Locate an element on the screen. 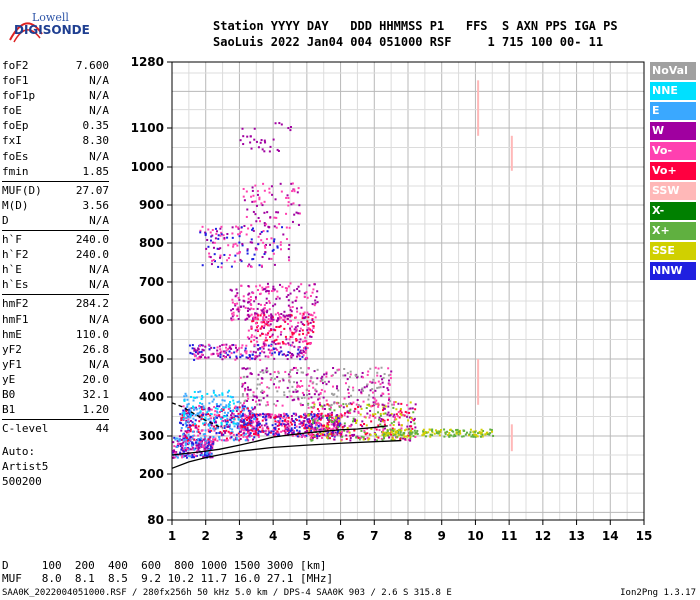 Image resolution: width=700 pixels, height=600 pixels. param-key: h`F is located at coordinates (12, 240).